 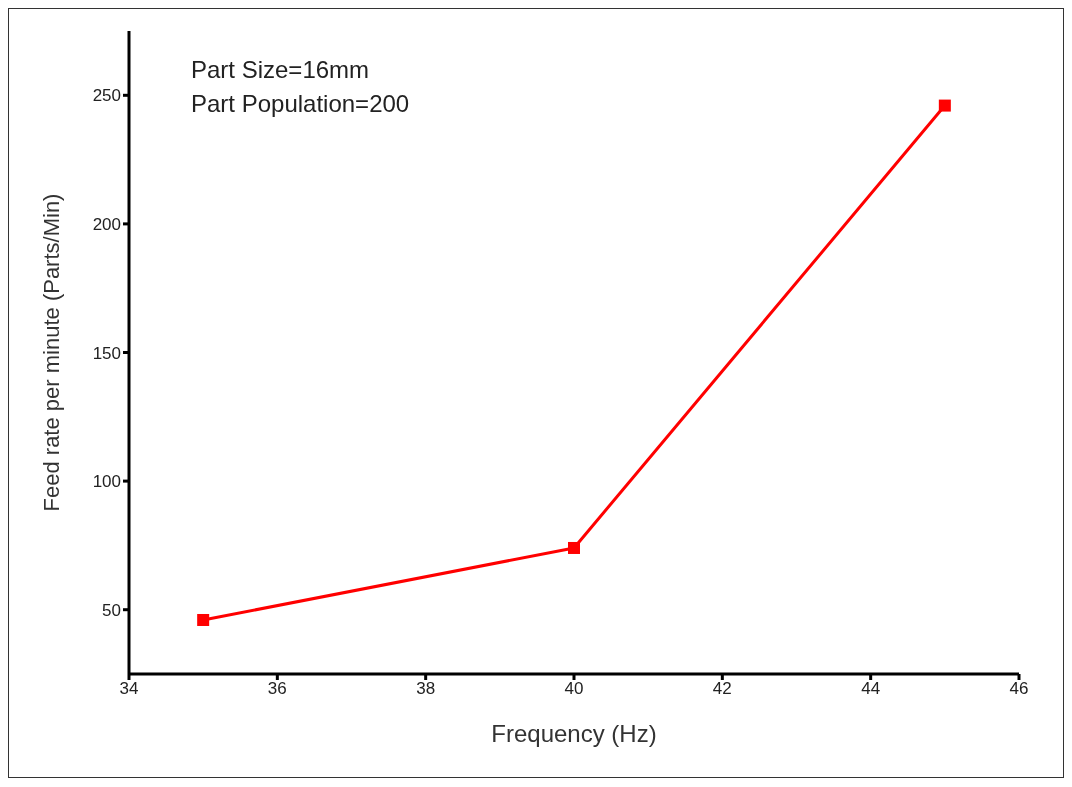 I want to click on y-tick-label: 50, so click(x=111, y=610).